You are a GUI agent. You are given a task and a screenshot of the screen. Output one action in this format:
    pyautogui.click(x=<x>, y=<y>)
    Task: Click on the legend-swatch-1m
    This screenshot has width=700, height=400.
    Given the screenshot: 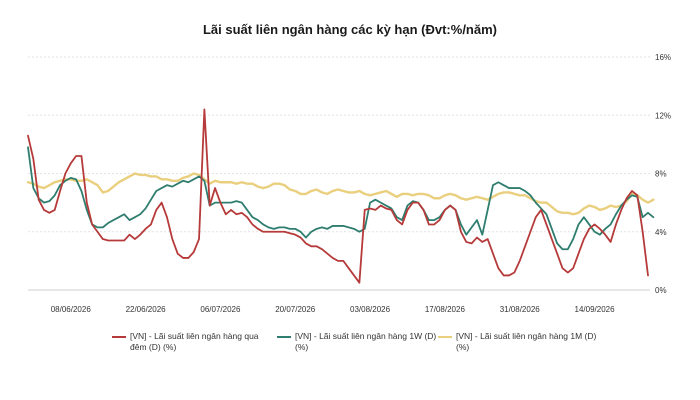 What is the action you would take?
    pyautogui.click(x=445, y=337)
    